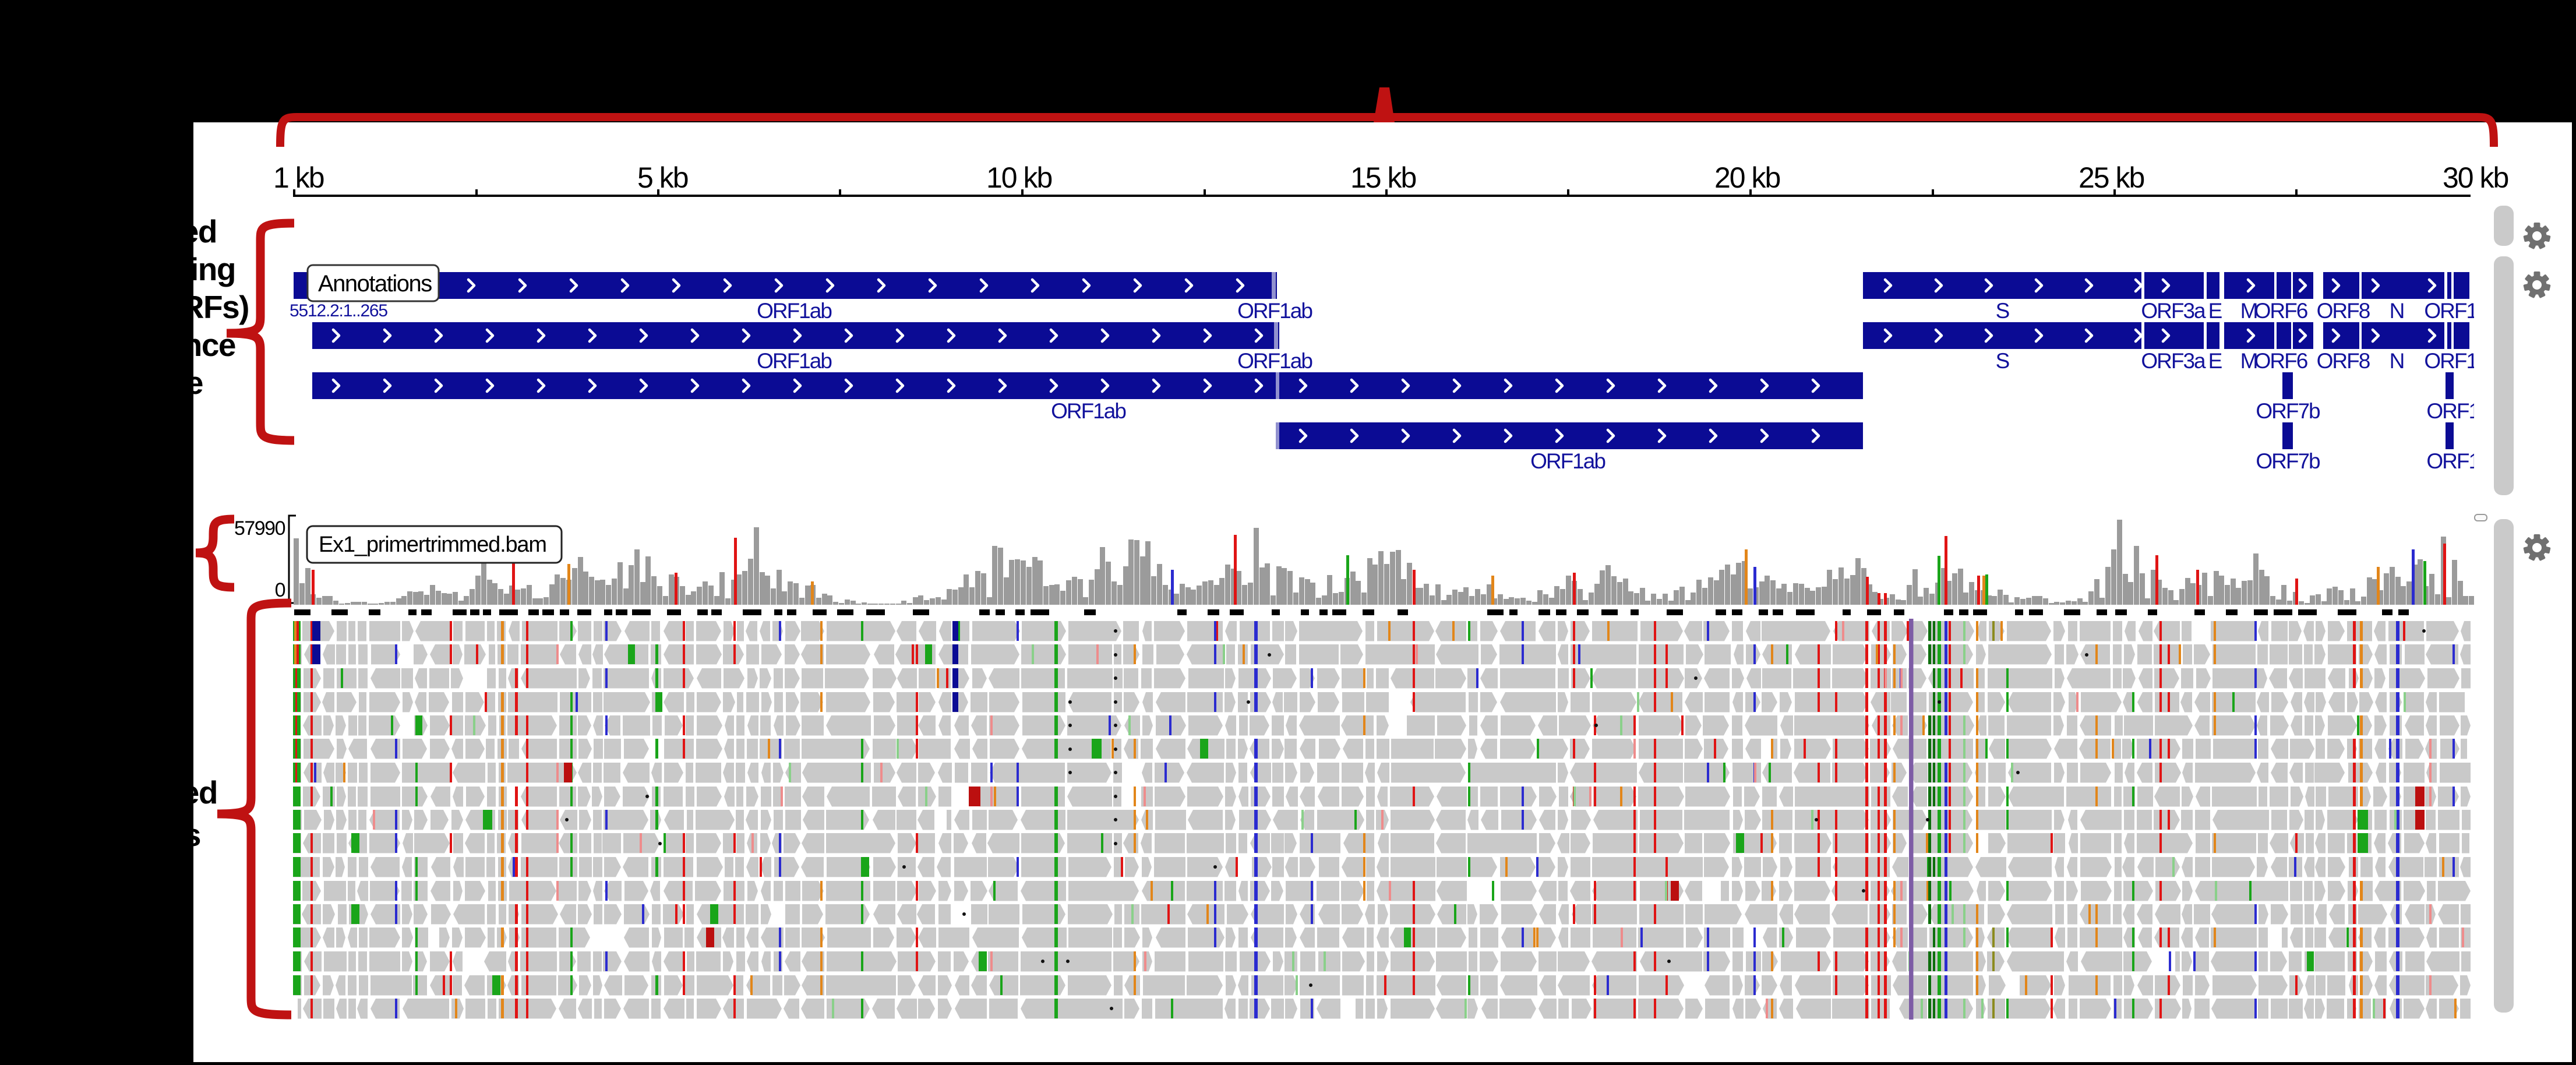 This screenshot has height=1065, width=2576. I want to click on svg-text: 10 kb, so click(1019, 177).